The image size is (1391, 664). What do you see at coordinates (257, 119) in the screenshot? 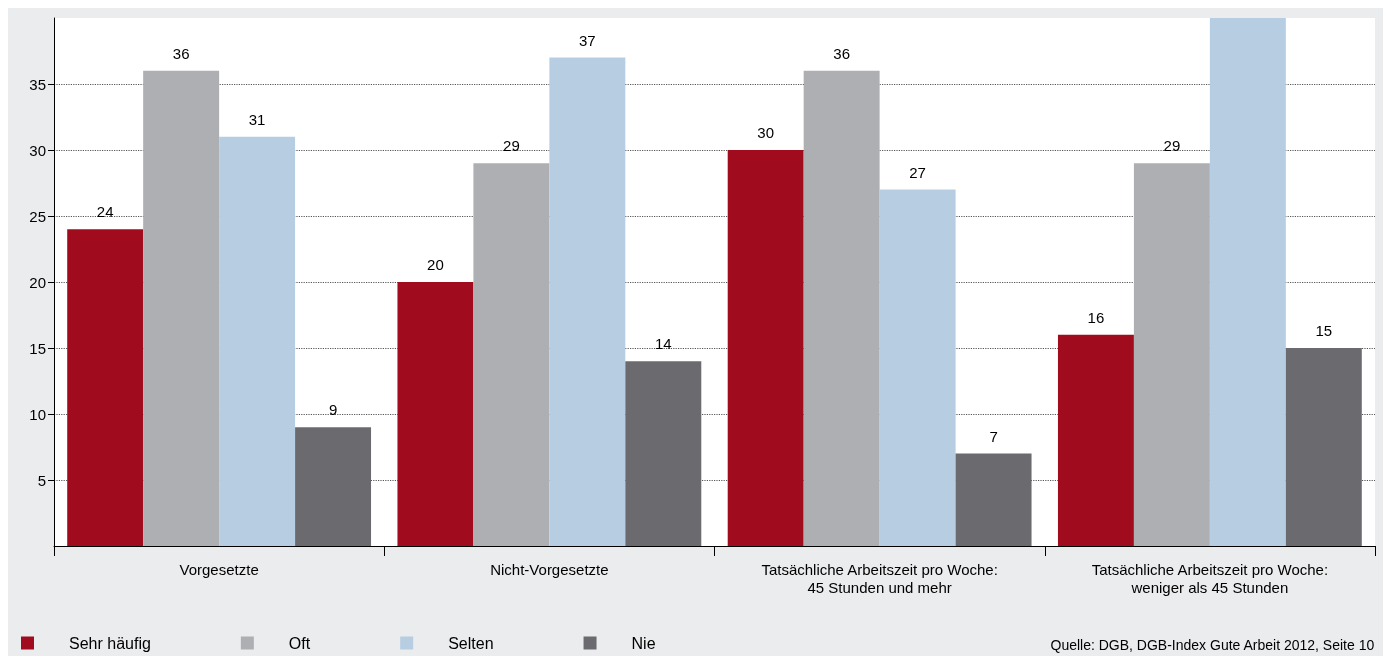
I see `data-label: 31` at bounding box center [257, 119].